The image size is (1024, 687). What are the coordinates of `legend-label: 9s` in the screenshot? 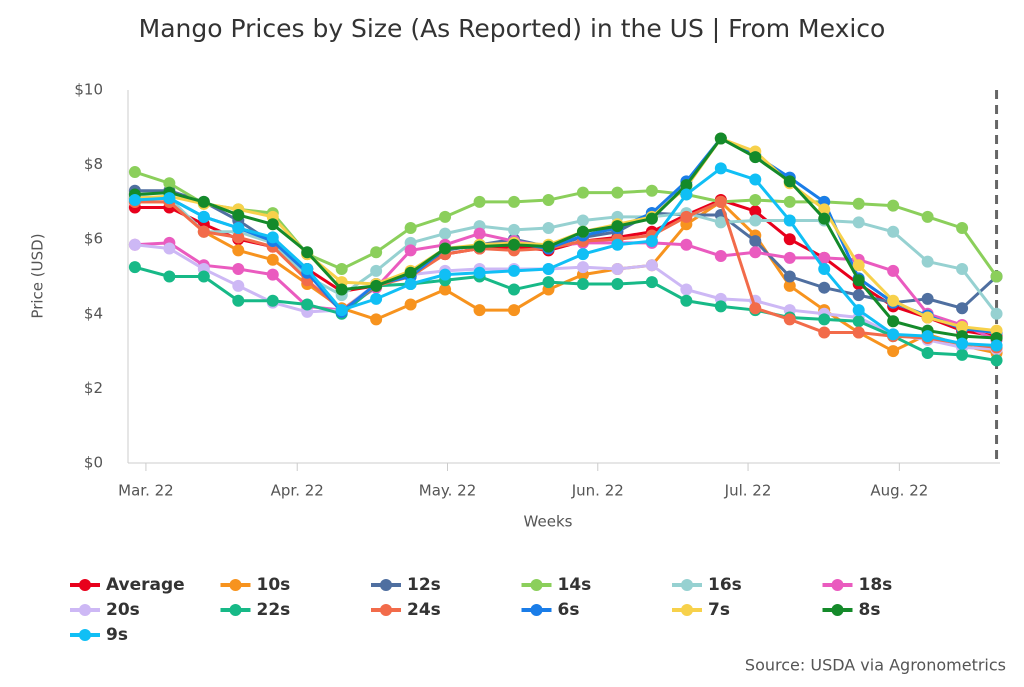 It's located at (117, 635).